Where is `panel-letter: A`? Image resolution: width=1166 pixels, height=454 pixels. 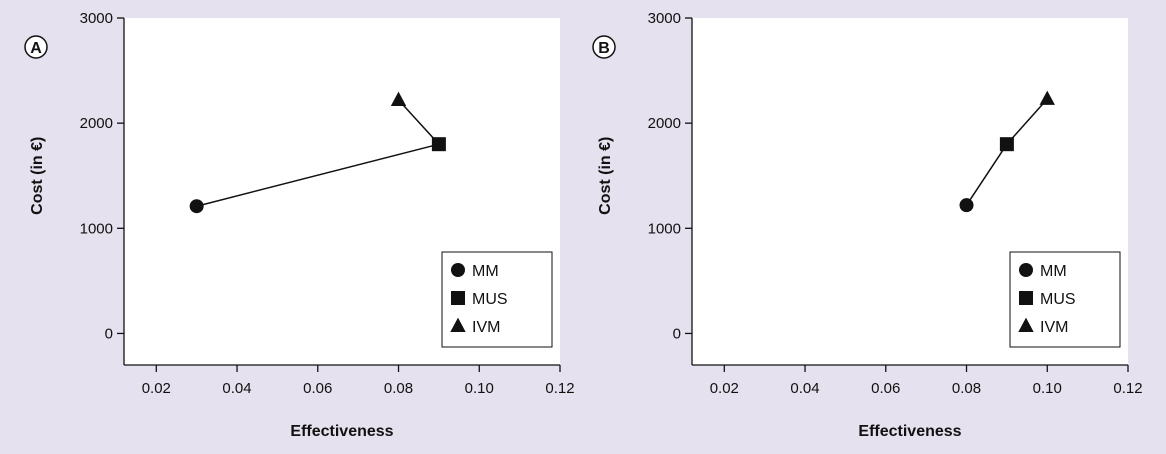 panel-letter: A is located at coordinates (36, 48).